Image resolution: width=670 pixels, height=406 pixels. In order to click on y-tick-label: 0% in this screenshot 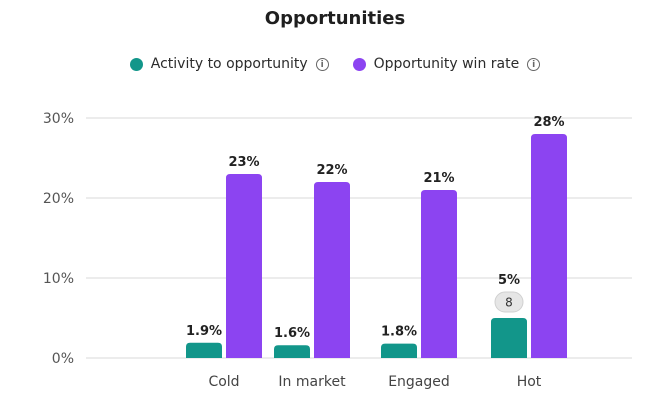, I will do `click(63, 359)`.